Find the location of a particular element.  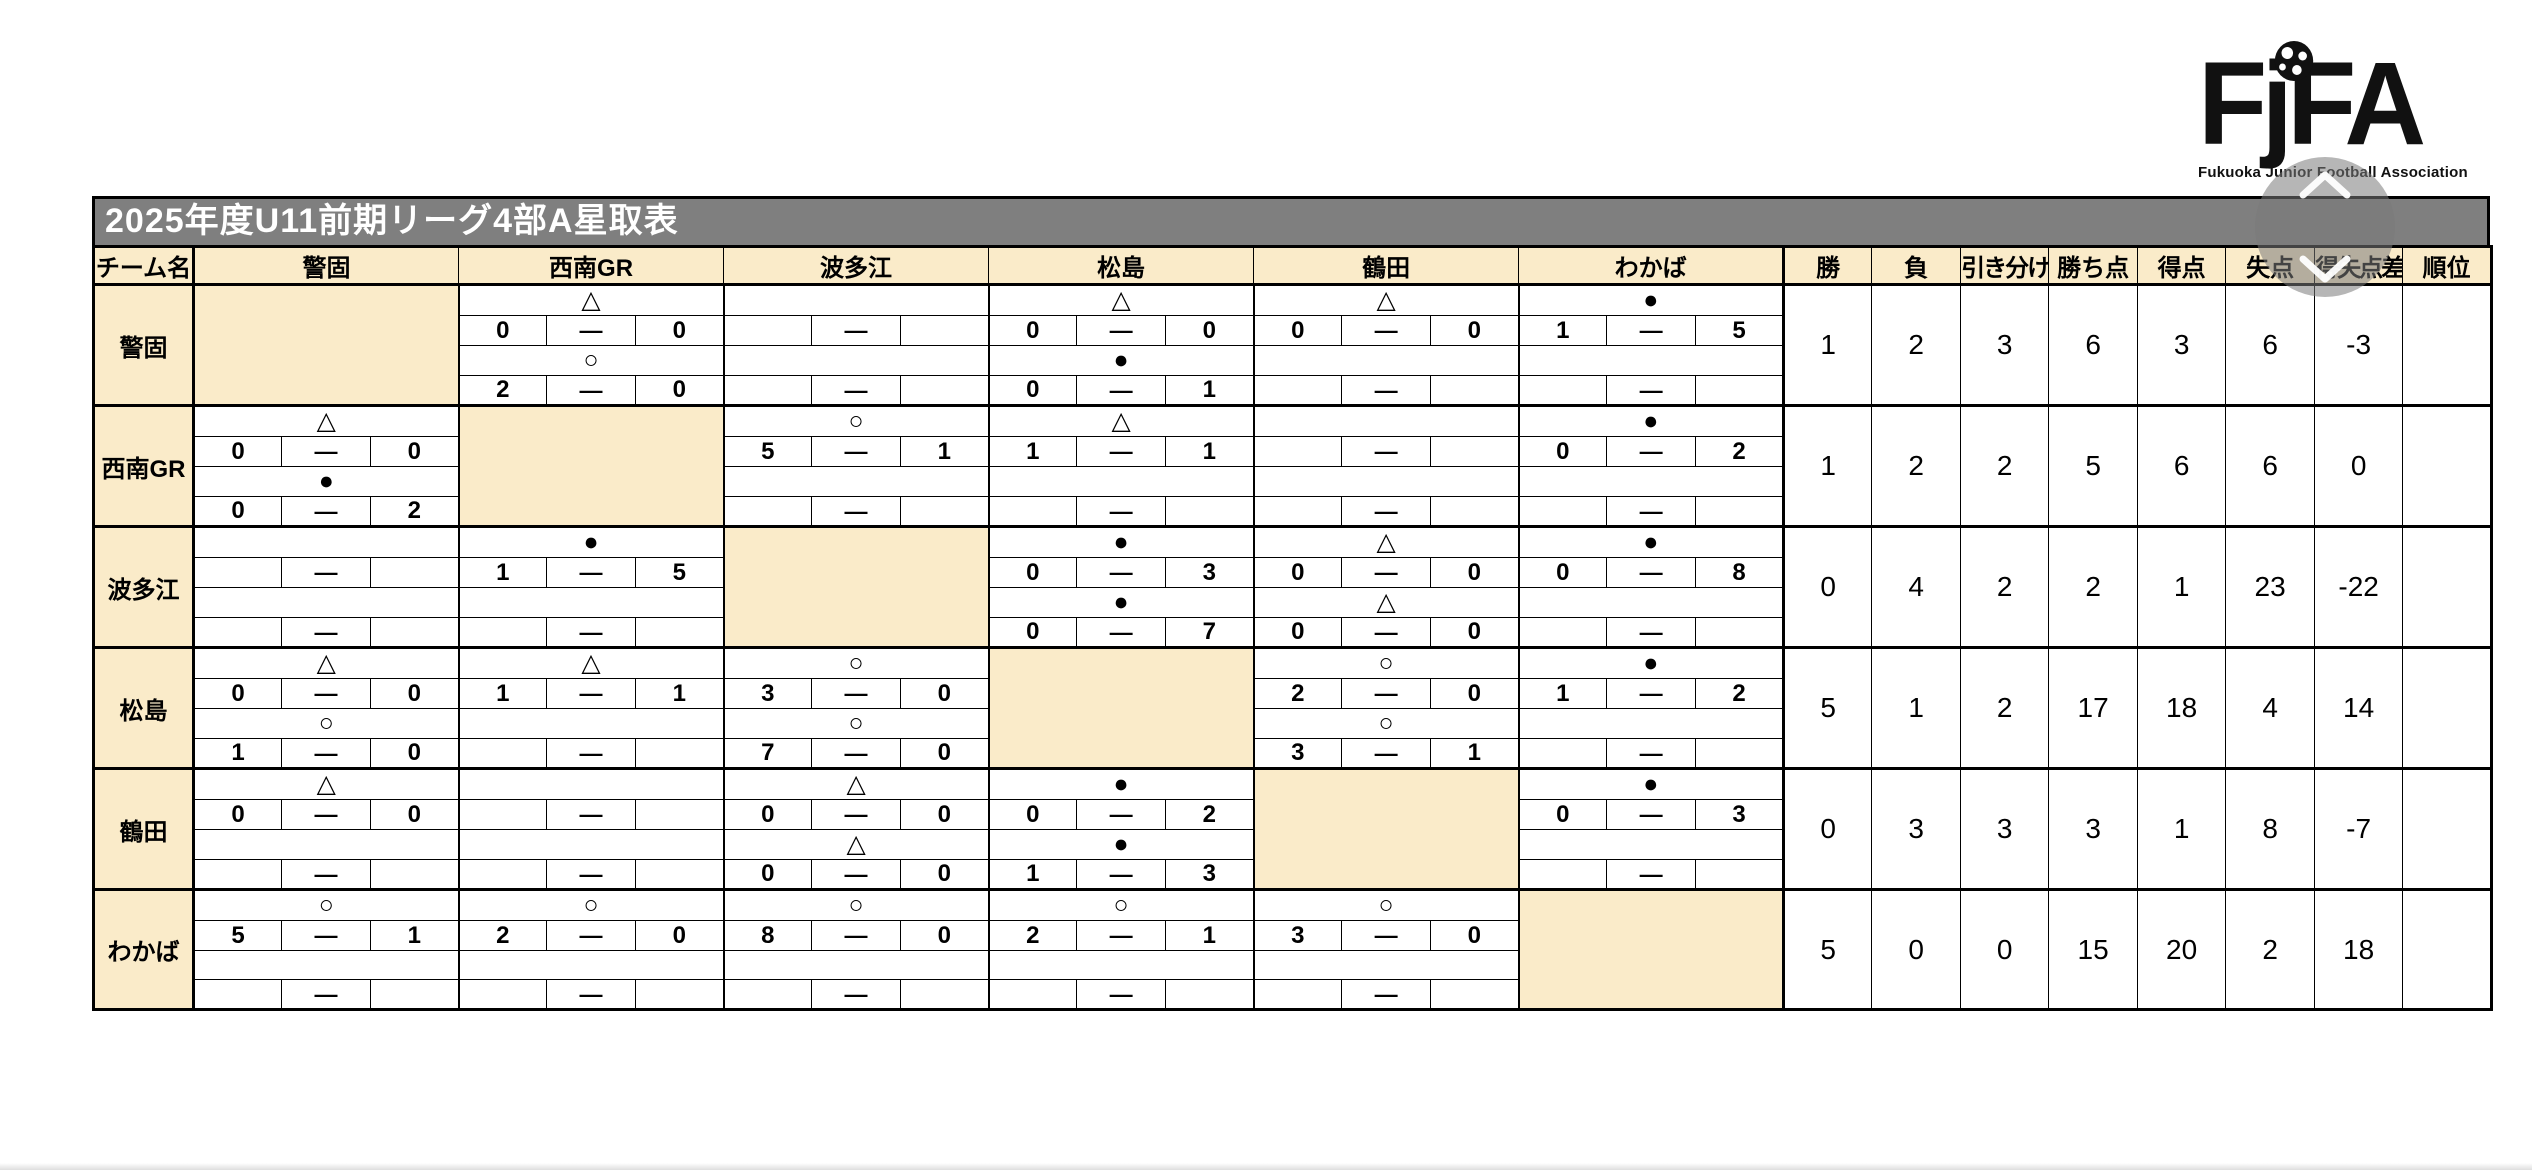

team-name: 鶴田 is located at coordinates (144, 828).